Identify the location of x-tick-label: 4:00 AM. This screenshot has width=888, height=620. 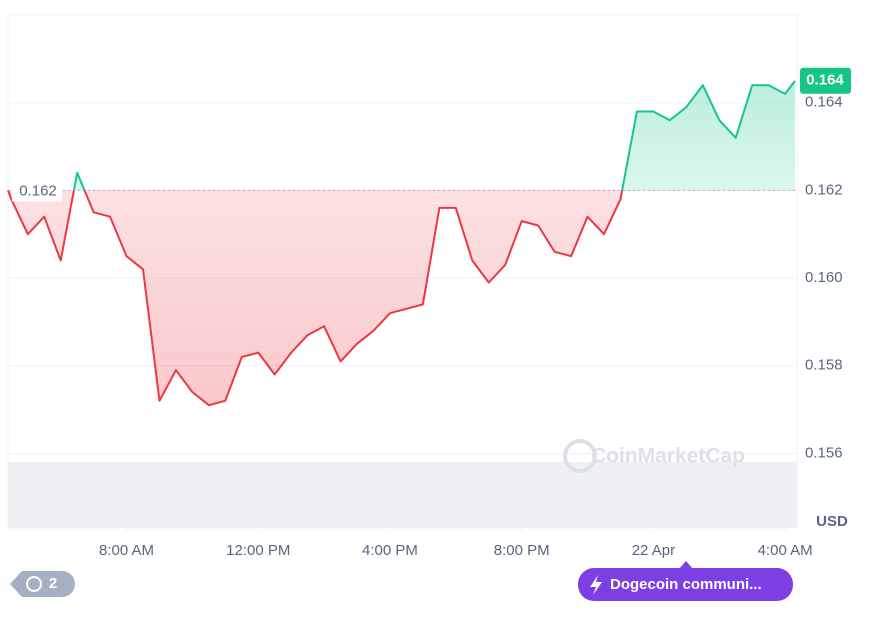
(785, 550).